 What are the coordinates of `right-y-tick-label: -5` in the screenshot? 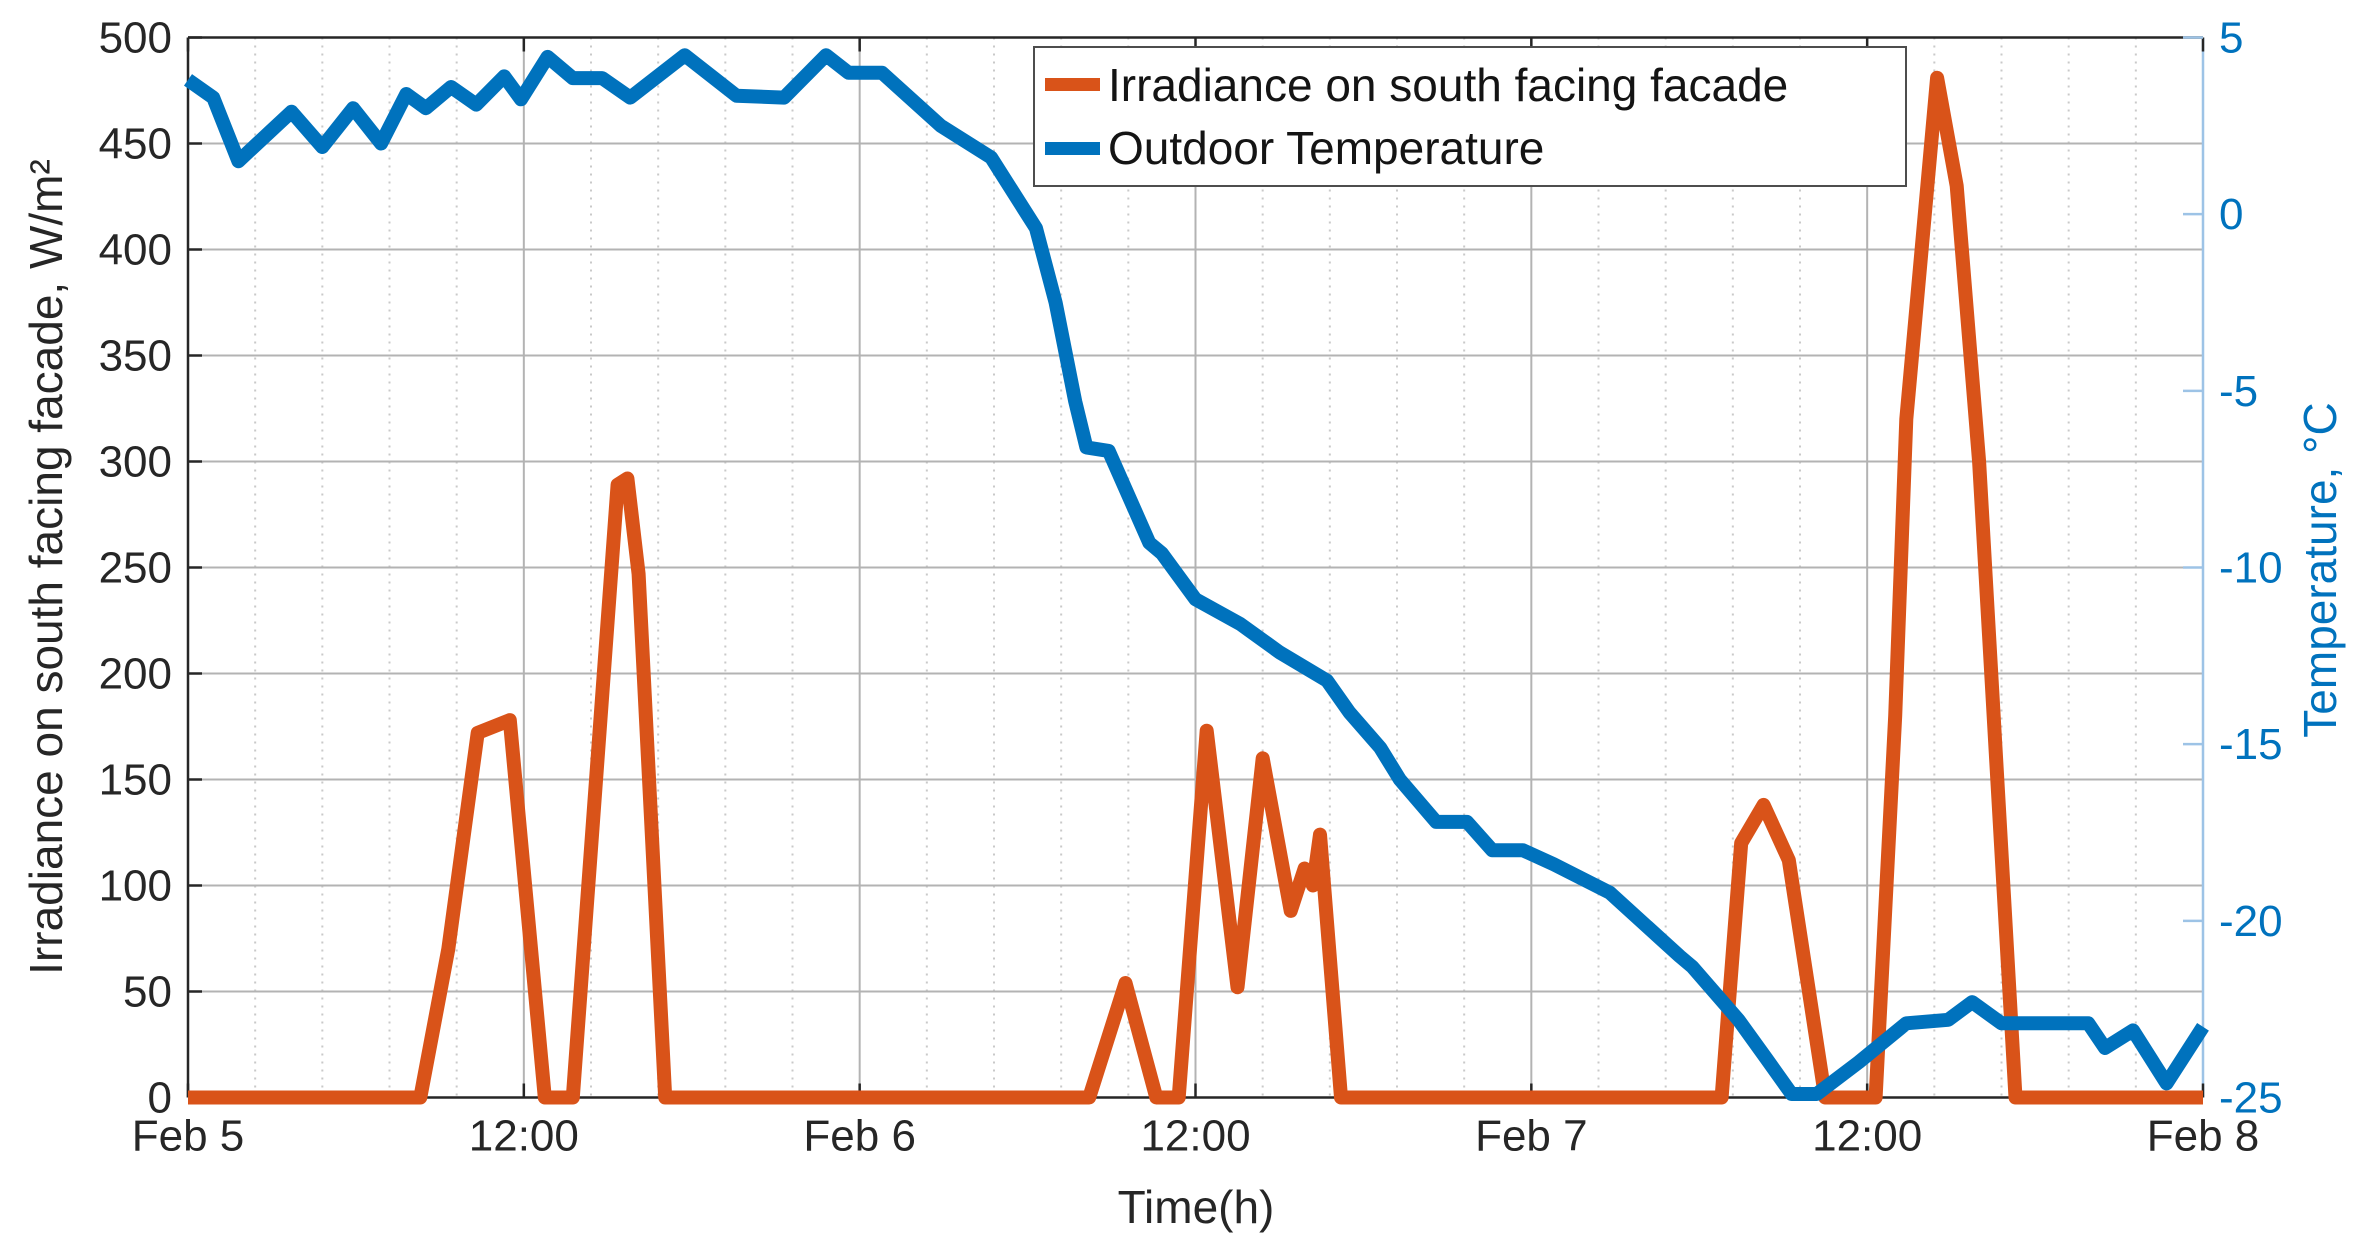 It's located at (2238, 391).